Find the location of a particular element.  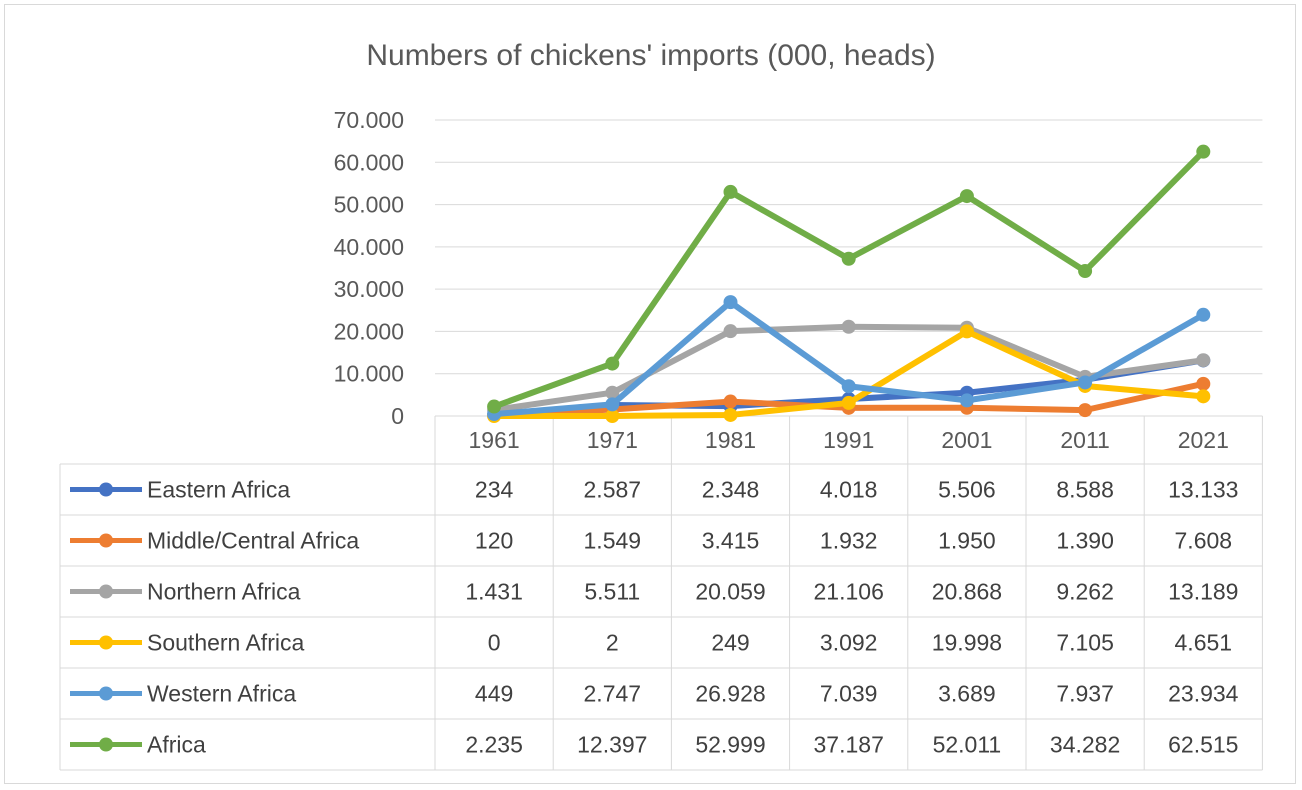

x-tick-label: 1961 is located at coordinates (494, 440).